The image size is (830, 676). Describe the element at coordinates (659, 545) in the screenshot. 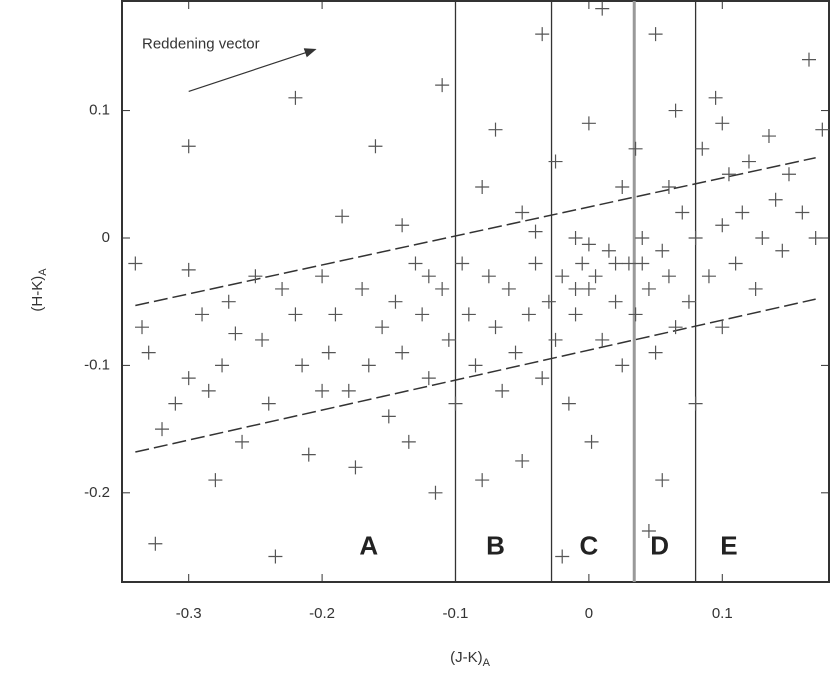

I see `region-label: D` at that location.